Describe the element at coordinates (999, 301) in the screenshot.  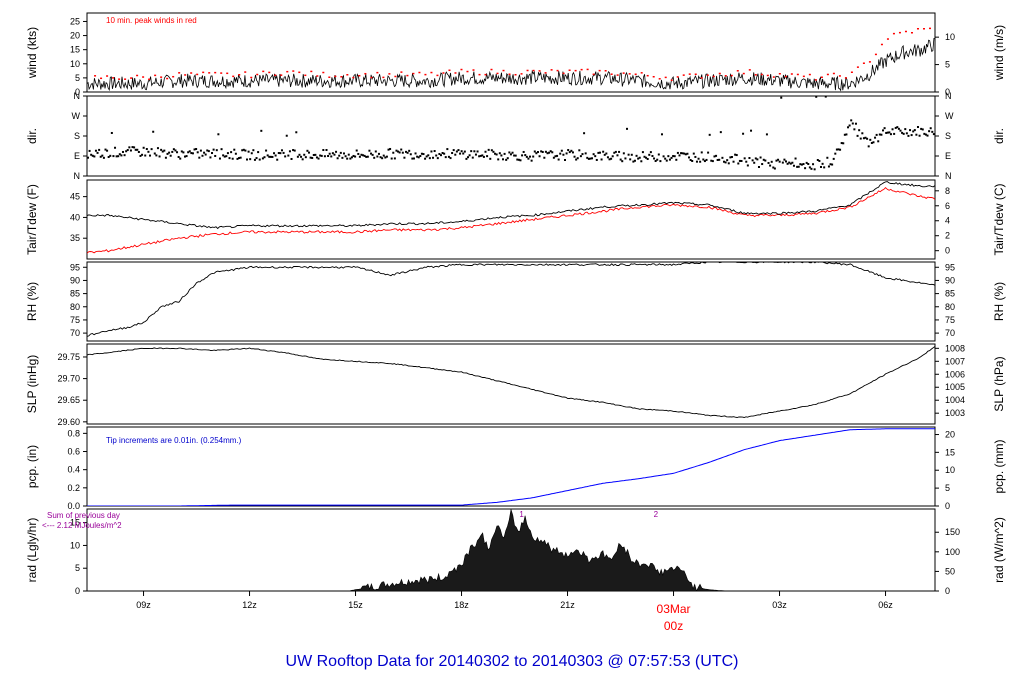
I see `y-axis-label-right: RH (%)` at that location.